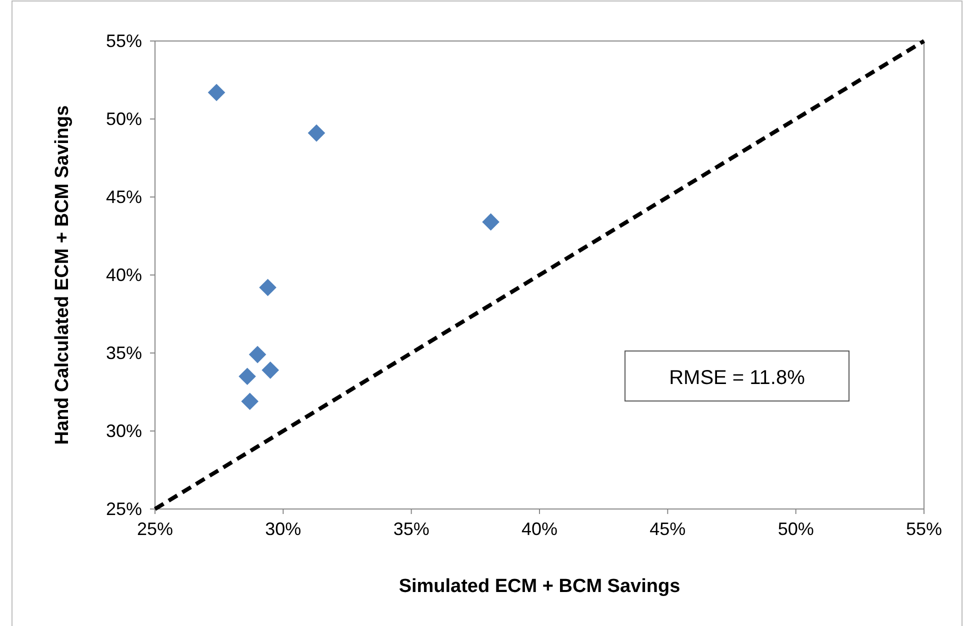 The image size is (963, 626). I want to click on y-axis-title: Hand Calculated ECM + BCM Savings, so click(62, 275).